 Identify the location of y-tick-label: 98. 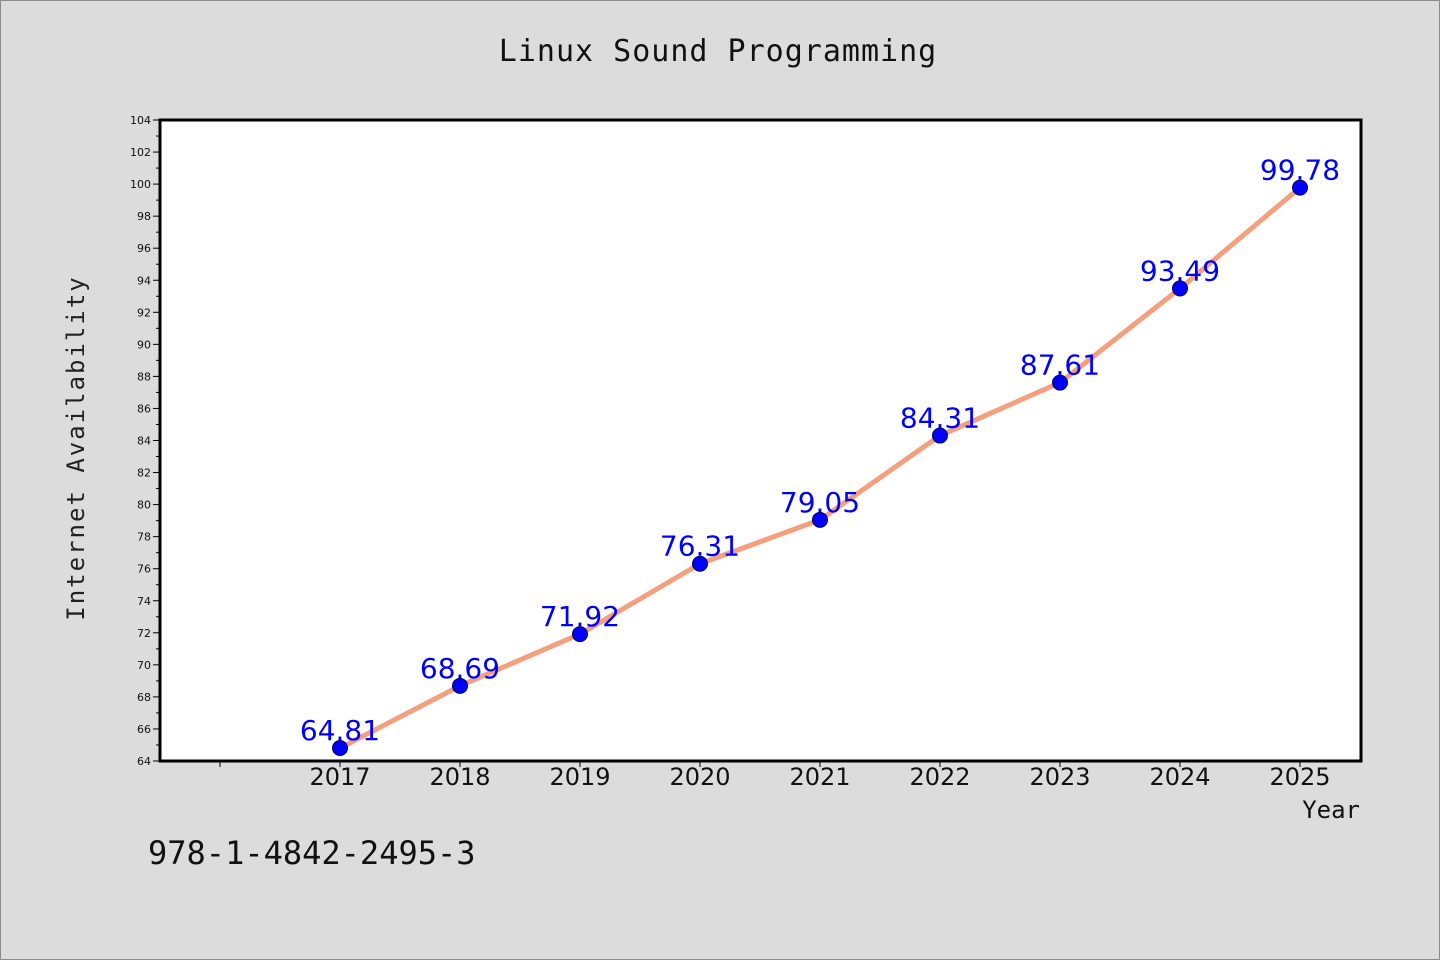
(144, 216).